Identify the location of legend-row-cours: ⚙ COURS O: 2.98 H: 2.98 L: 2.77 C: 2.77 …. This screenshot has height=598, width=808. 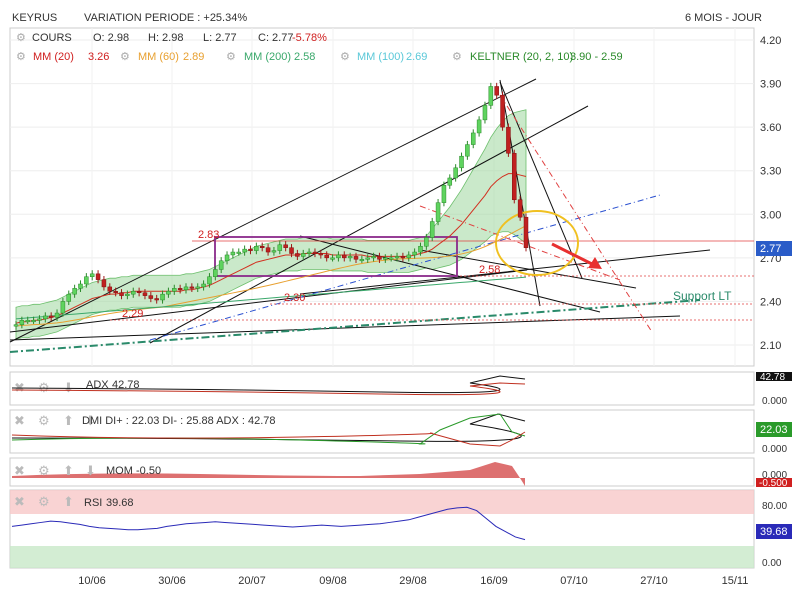
(171, 38).